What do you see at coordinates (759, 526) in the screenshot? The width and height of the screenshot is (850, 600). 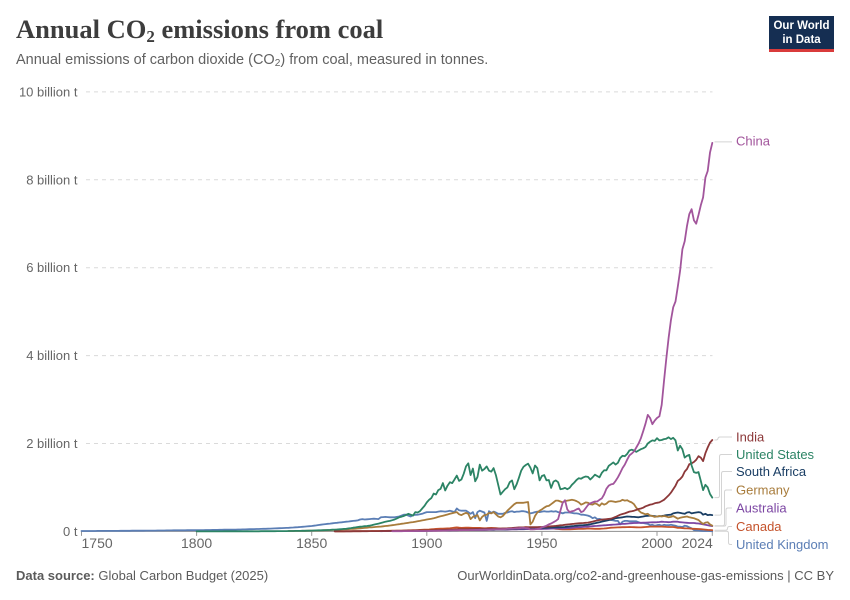 I see `svg-text: Canada` at bounding box center [759, 526].